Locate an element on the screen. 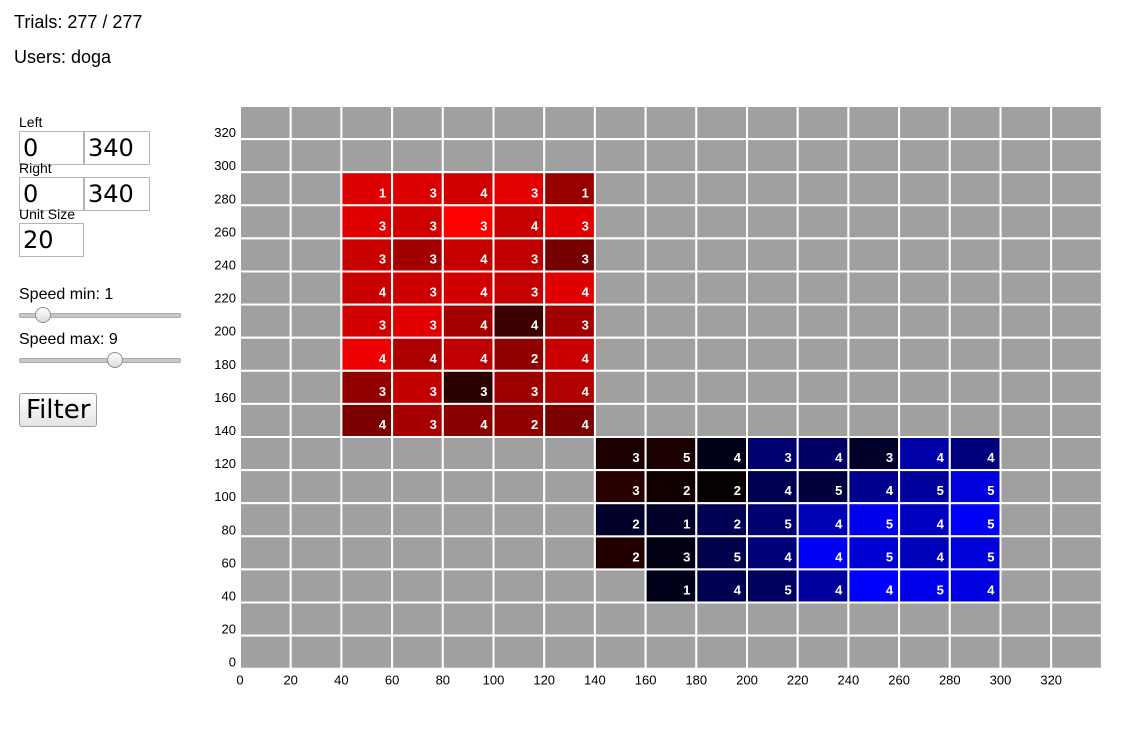 This screenshot has height=738, width=1138. left-range-inputs is located at coordinates (104, 149).